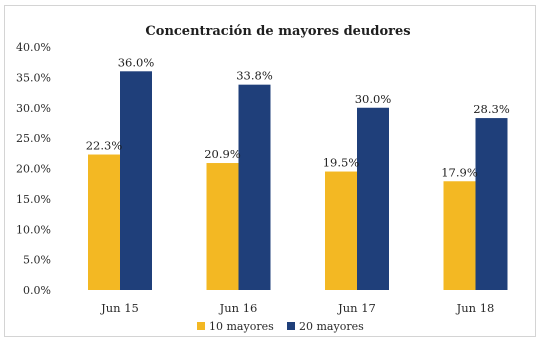 This screenshot has height=343, width=541. Describe the element at coordinates (280, 326) in the screenshot. I see `legend: 10 mayores 20 mayores` at that location.